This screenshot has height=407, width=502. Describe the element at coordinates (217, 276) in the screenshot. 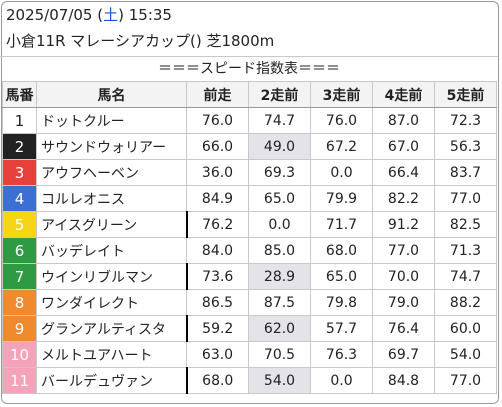

I see `speed-index-value: 73.6` at that location.